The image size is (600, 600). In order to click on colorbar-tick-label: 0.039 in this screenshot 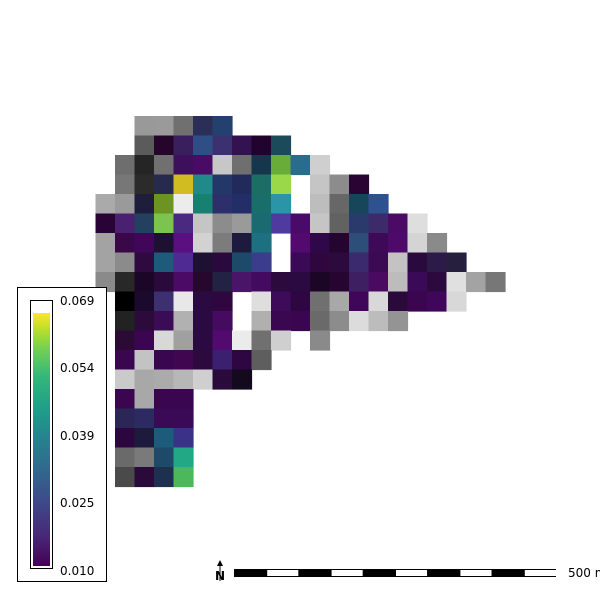, I will do `click(77, 436)`.